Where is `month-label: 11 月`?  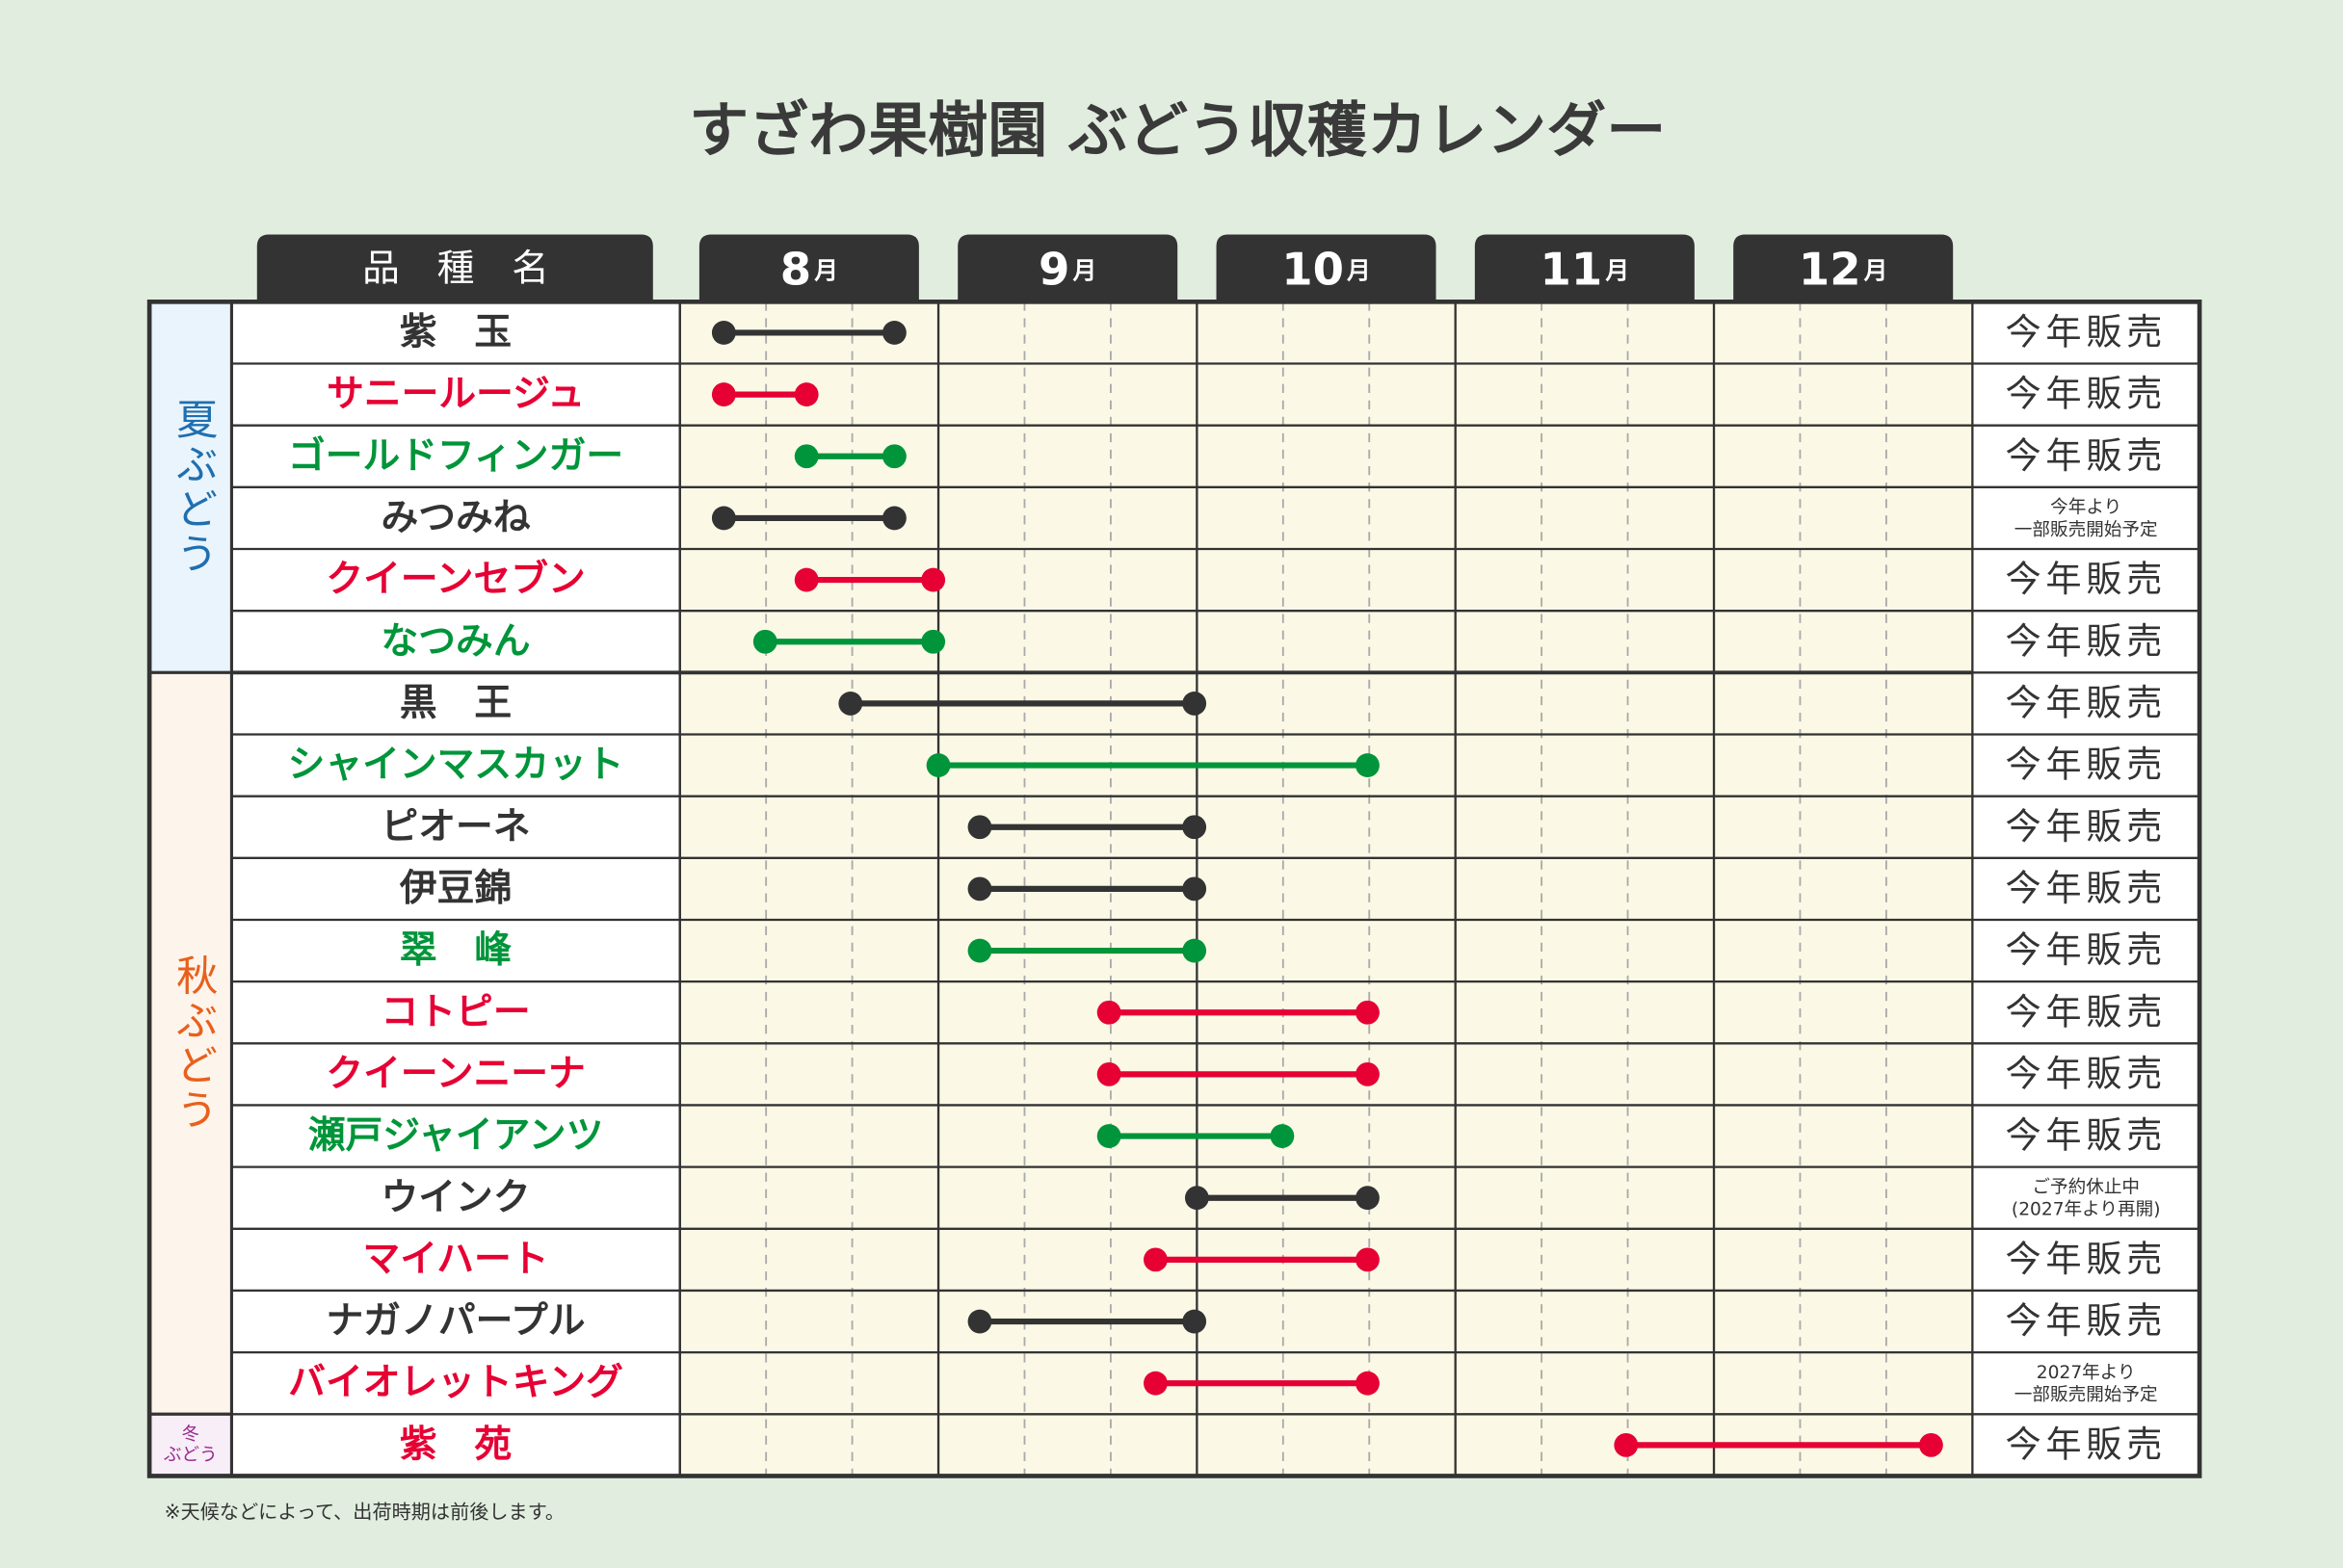 month-label: 11 月 is located at coordinates (1585, 269).